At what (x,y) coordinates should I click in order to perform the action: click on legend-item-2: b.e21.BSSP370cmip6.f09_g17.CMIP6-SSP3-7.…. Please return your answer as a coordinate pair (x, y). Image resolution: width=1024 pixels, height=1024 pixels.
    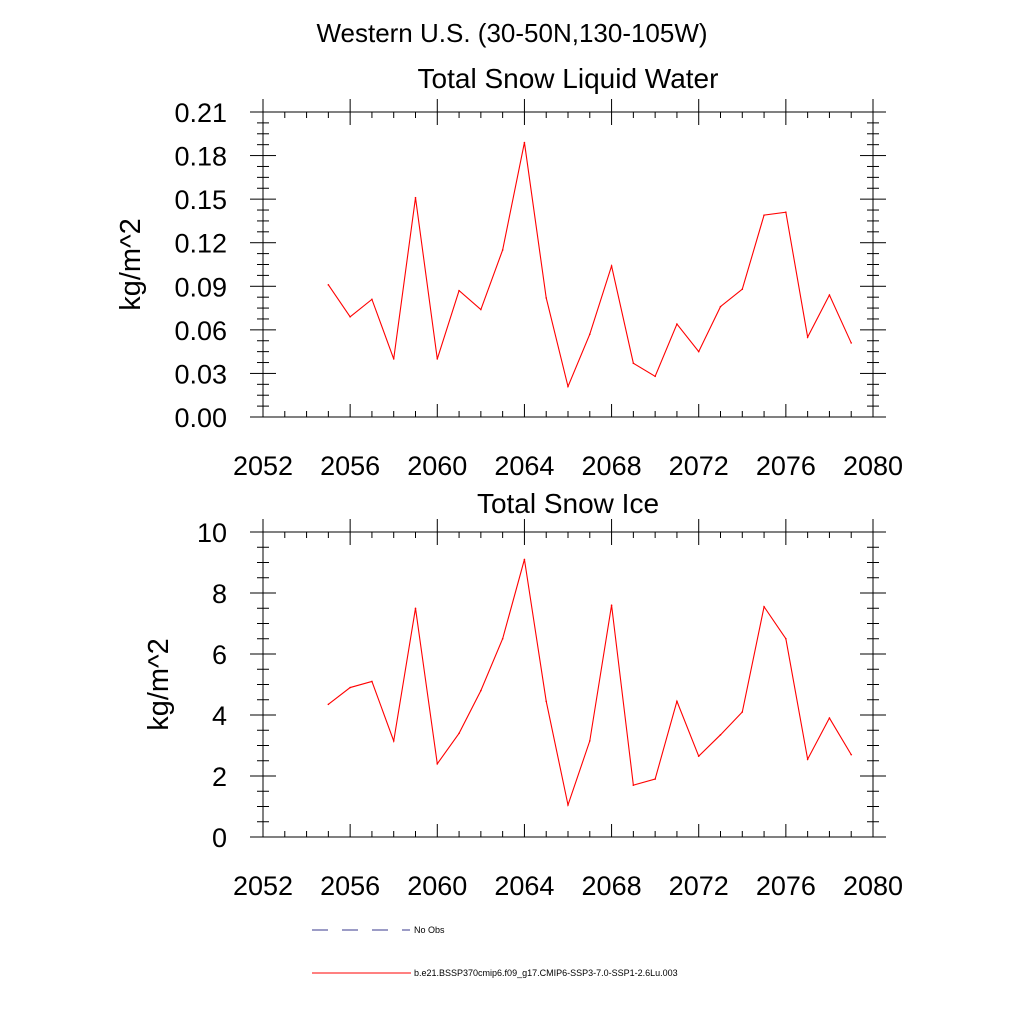
    Looking at the image, I should click on (495, 973).